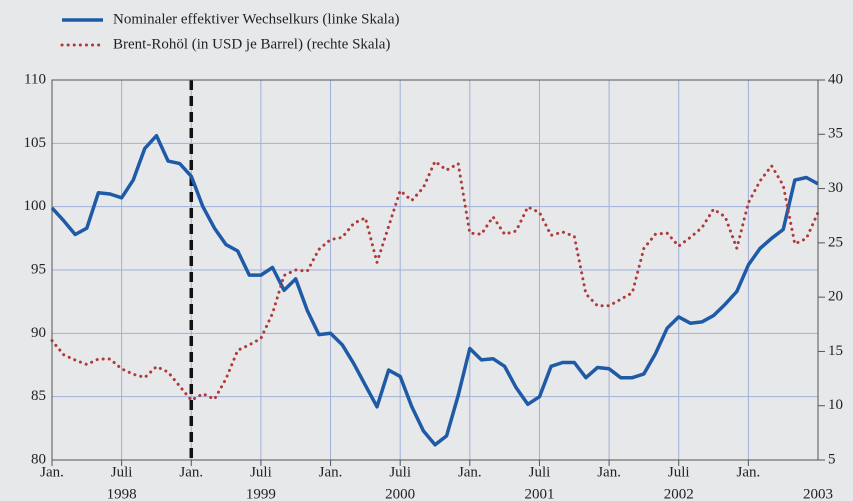  I want to click on y2-tick-label: 35, so click(835, 134).